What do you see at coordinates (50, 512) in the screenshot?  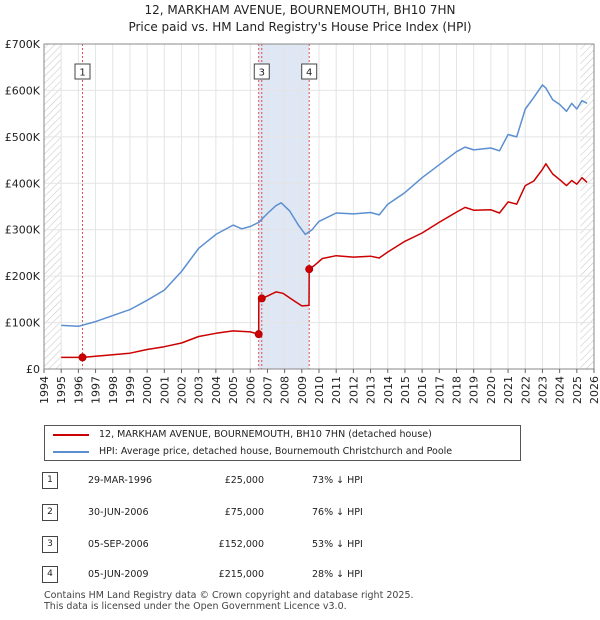 I see `row-marker: 2` at bounding box center [50, 512].